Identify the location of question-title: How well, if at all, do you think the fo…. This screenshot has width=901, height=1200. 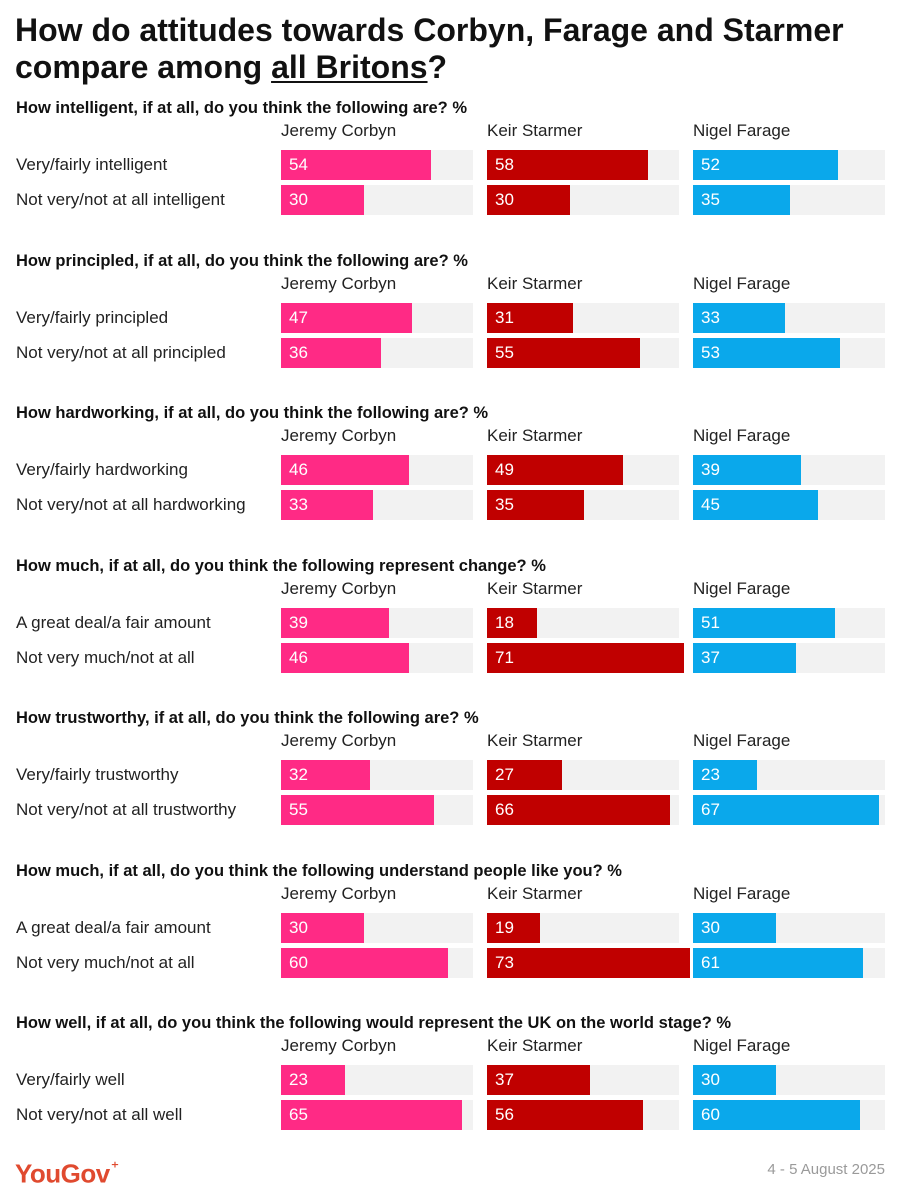
(374, 1023).